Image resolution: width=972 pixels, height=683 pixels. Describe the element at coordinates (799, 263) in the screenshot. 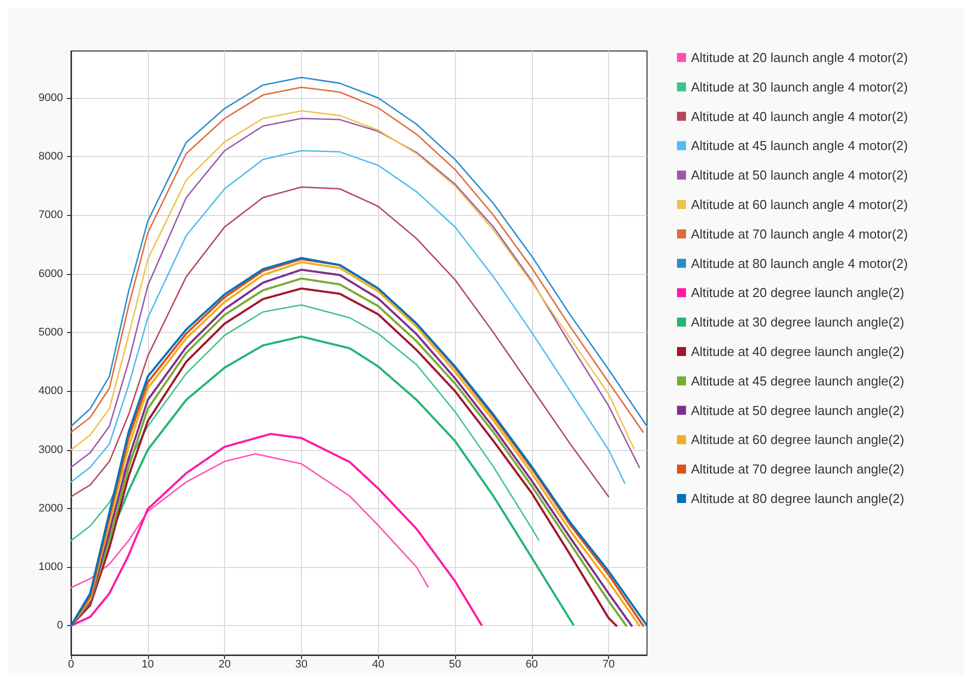

I see `legend-label: Altitude at 80 launch angle 4 motor(2)` at that location.